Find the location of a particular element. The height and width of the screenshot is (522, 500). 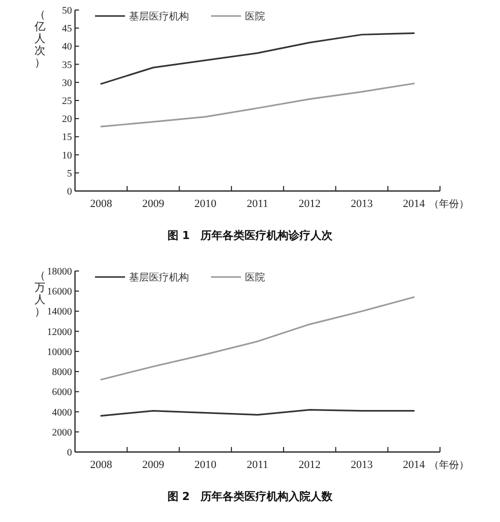

y-tick-label: 10 is located at coordinates (67, 156).